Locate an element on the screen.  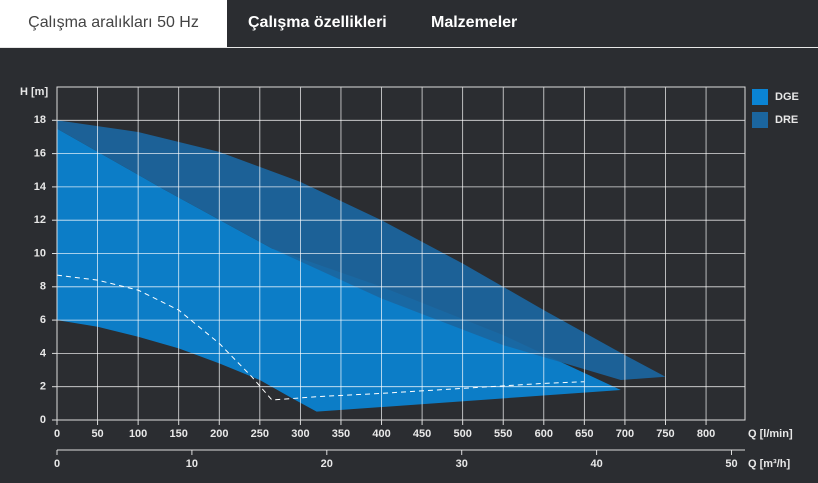
x-tick-label: 200 is located at coordinates (219, 434).